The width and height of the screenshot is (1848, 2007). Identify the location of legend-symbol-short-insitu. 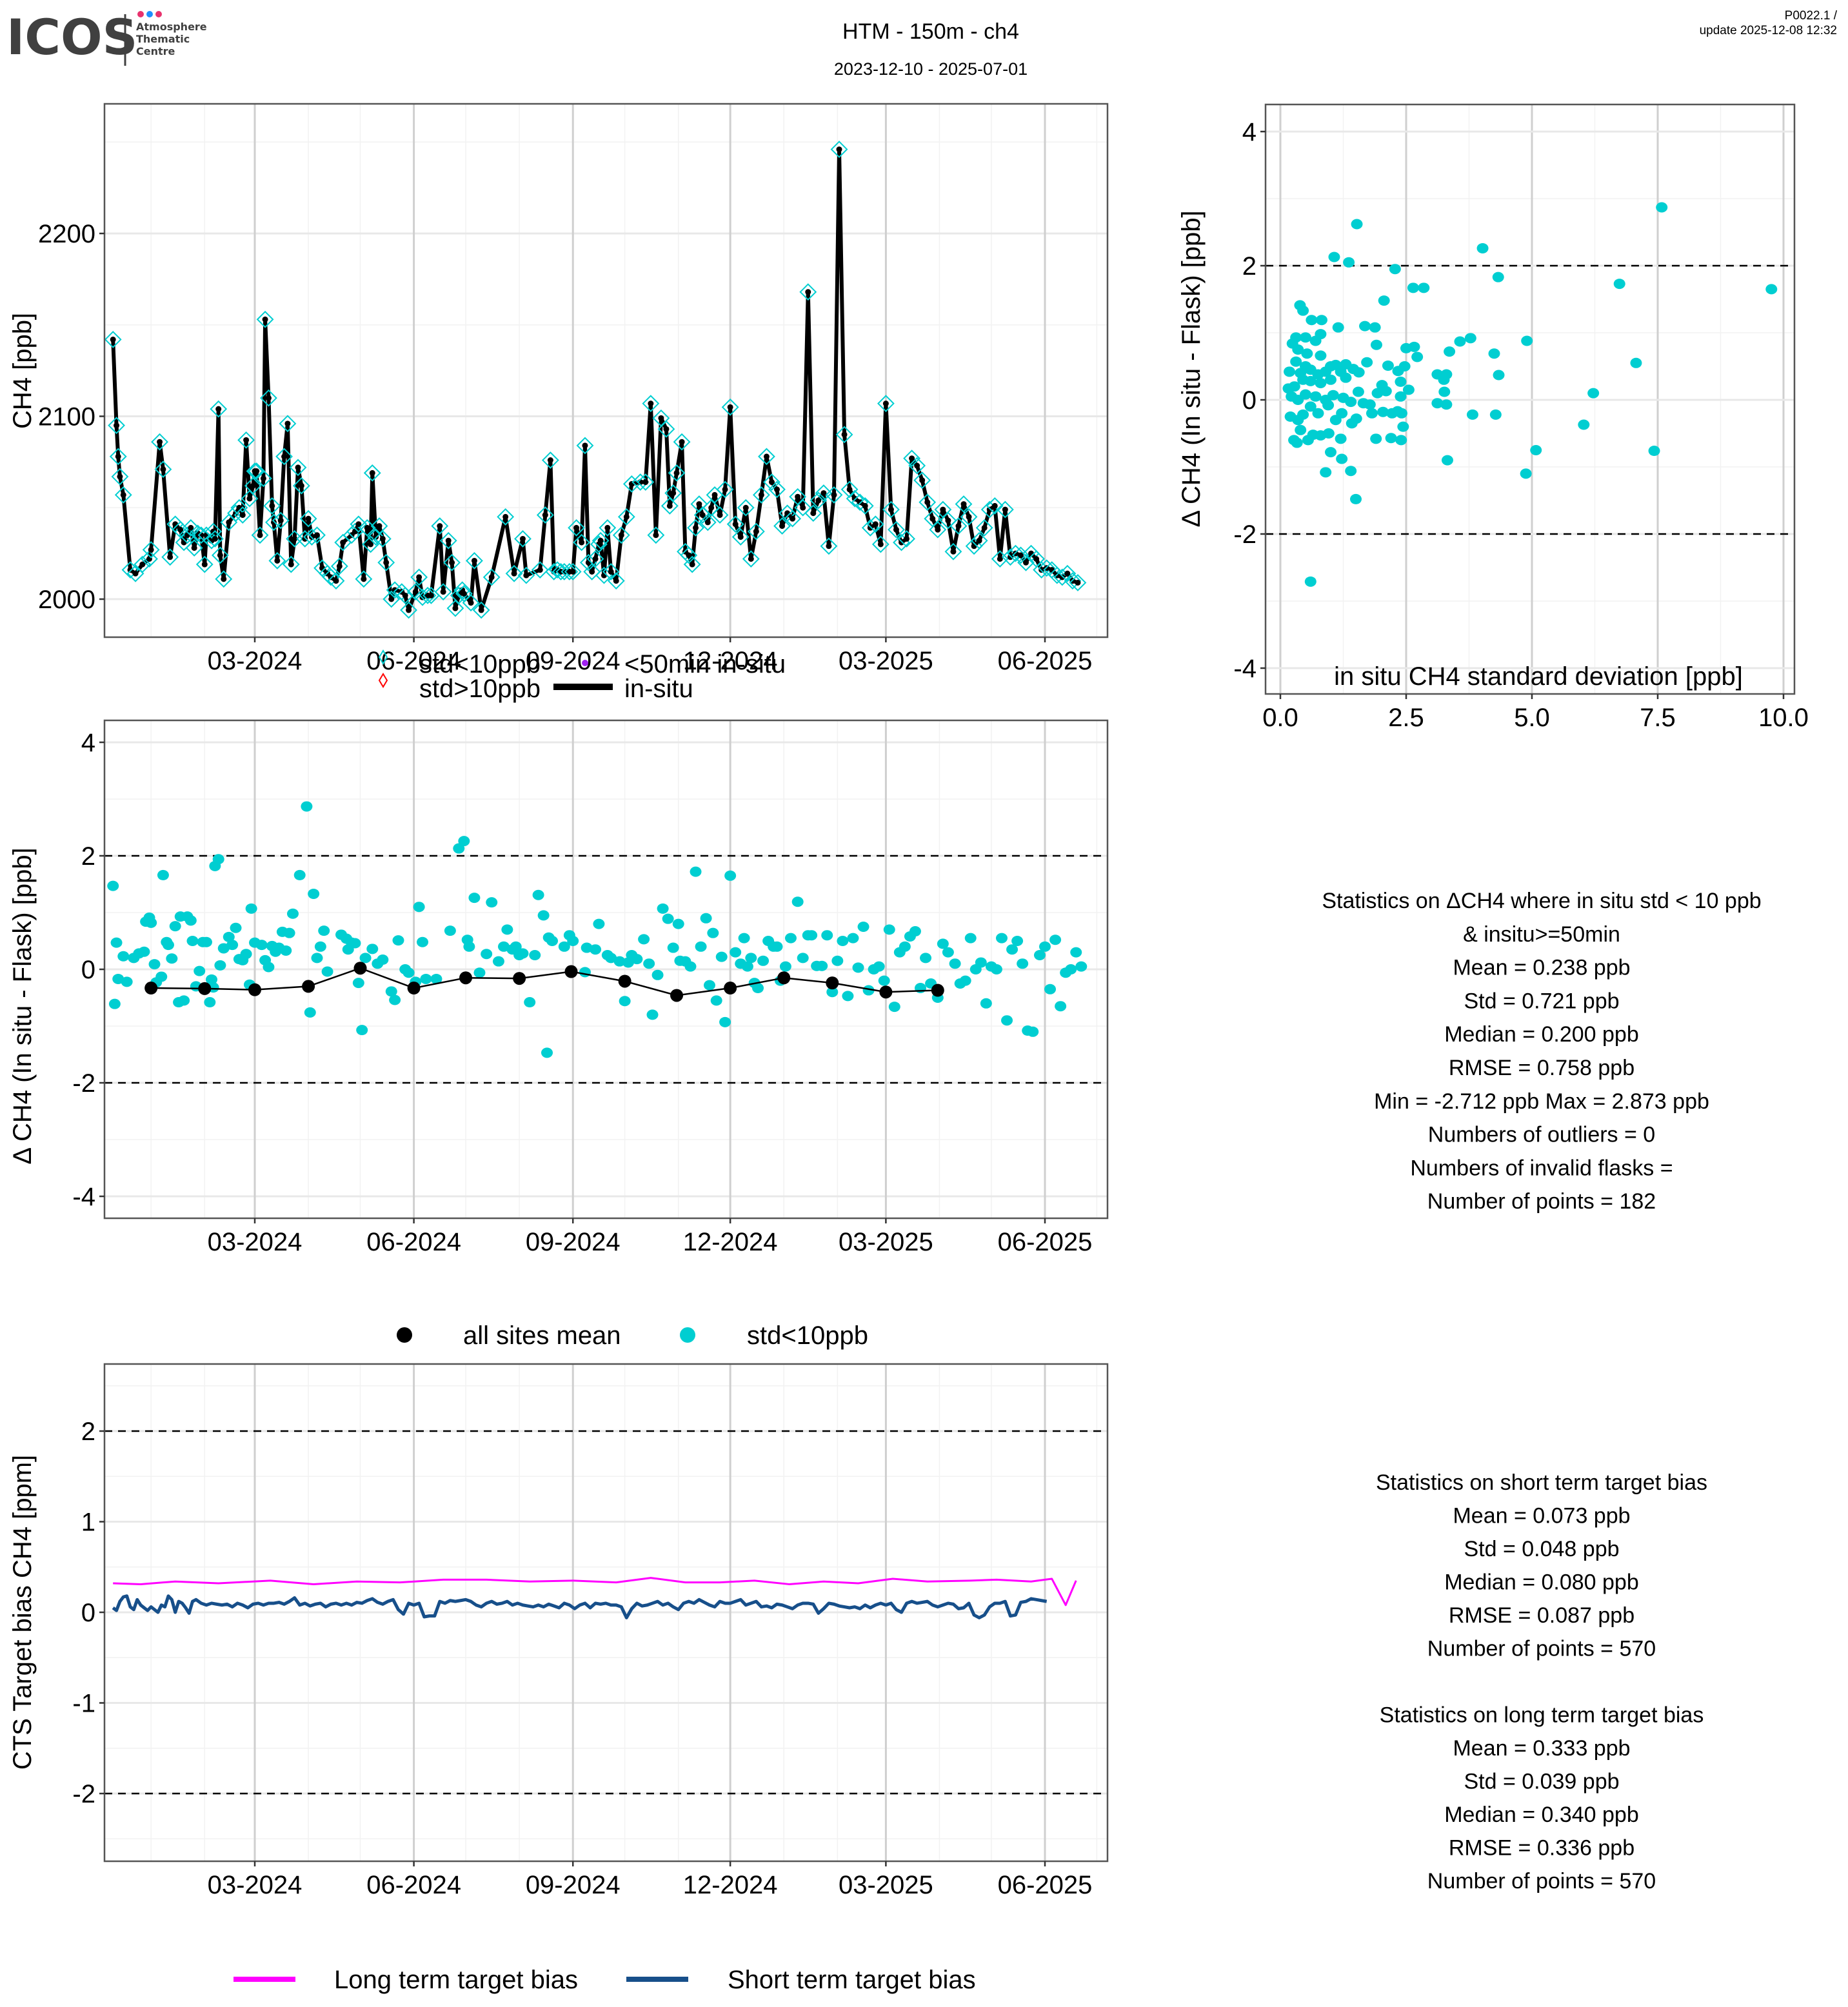
(585, 663).